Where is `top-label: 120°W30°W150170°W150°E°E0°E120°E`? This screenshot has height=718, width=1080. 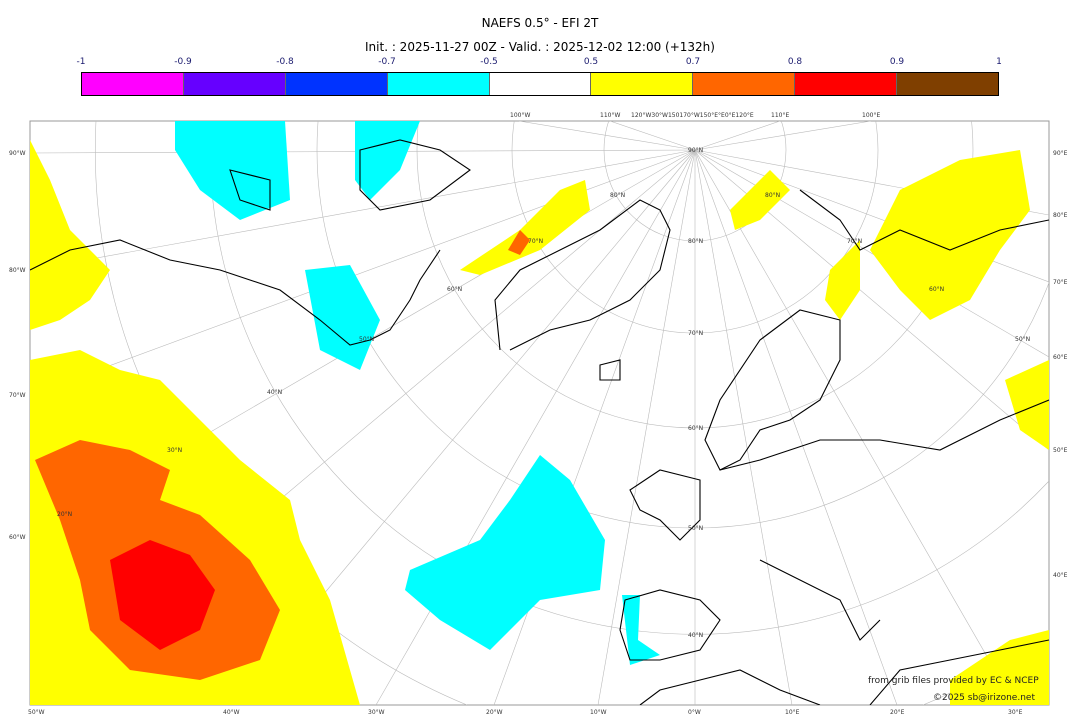 top-label: 120°W30°W150170°W150°E°E0°E120°E is located at coordinates (692, 115).